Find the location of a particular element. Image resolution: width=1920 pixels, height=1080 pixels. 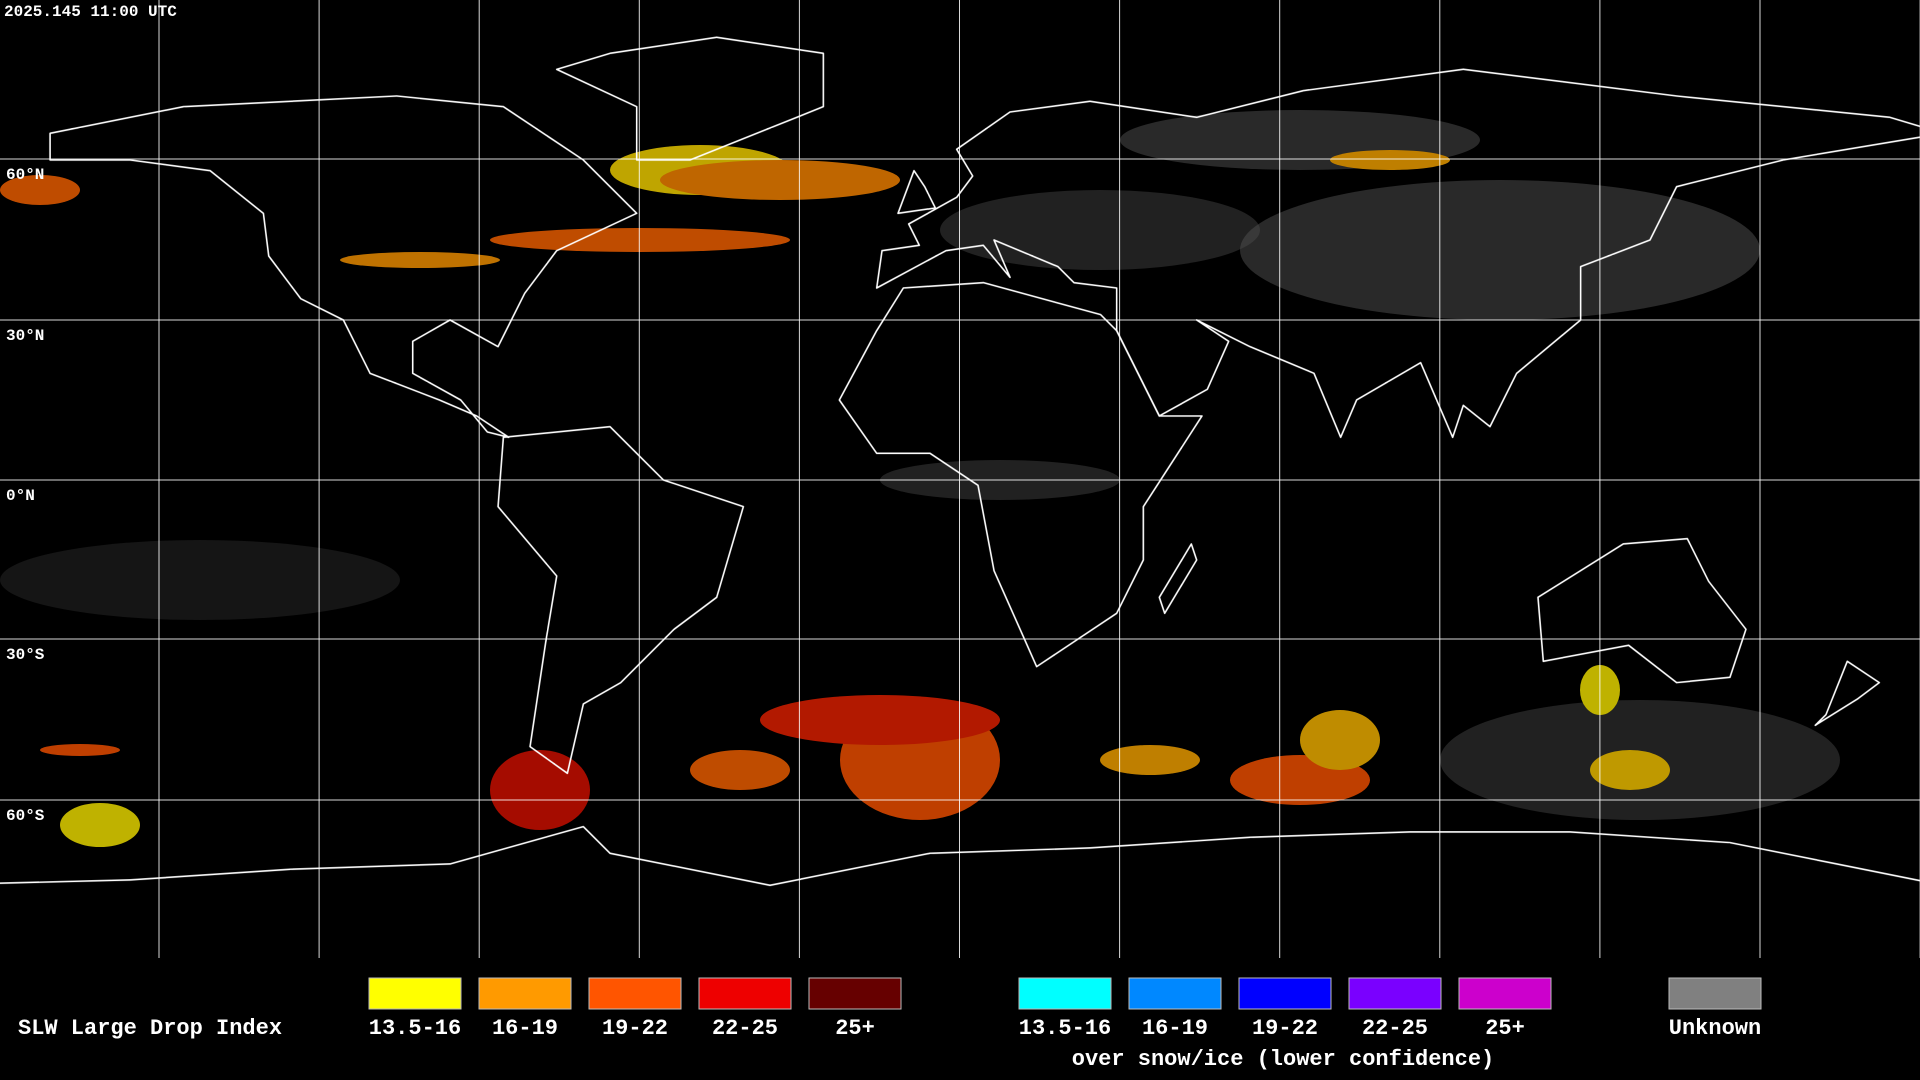

lat-label: 0°N is located at coordinates (20, 496).